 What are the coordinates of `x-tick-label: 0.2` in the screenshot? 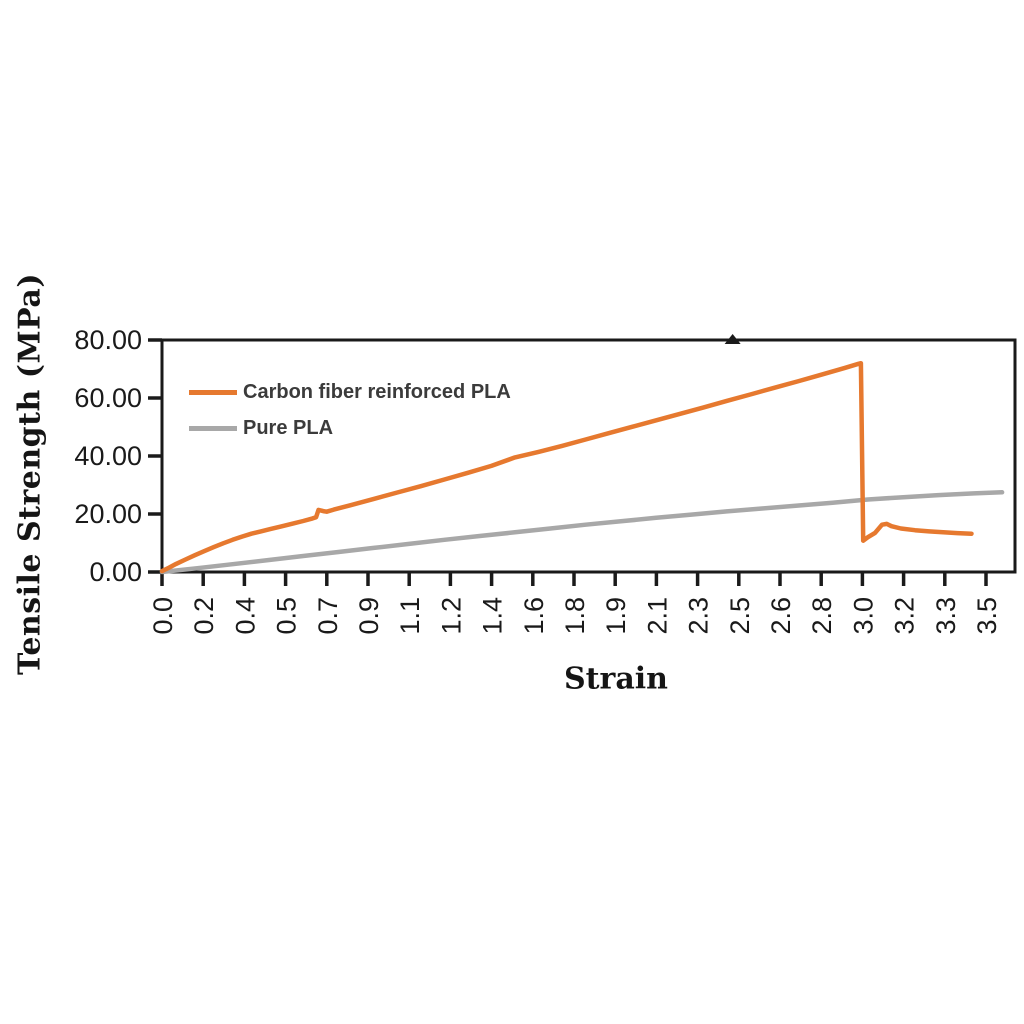 It's located at (204, 616).